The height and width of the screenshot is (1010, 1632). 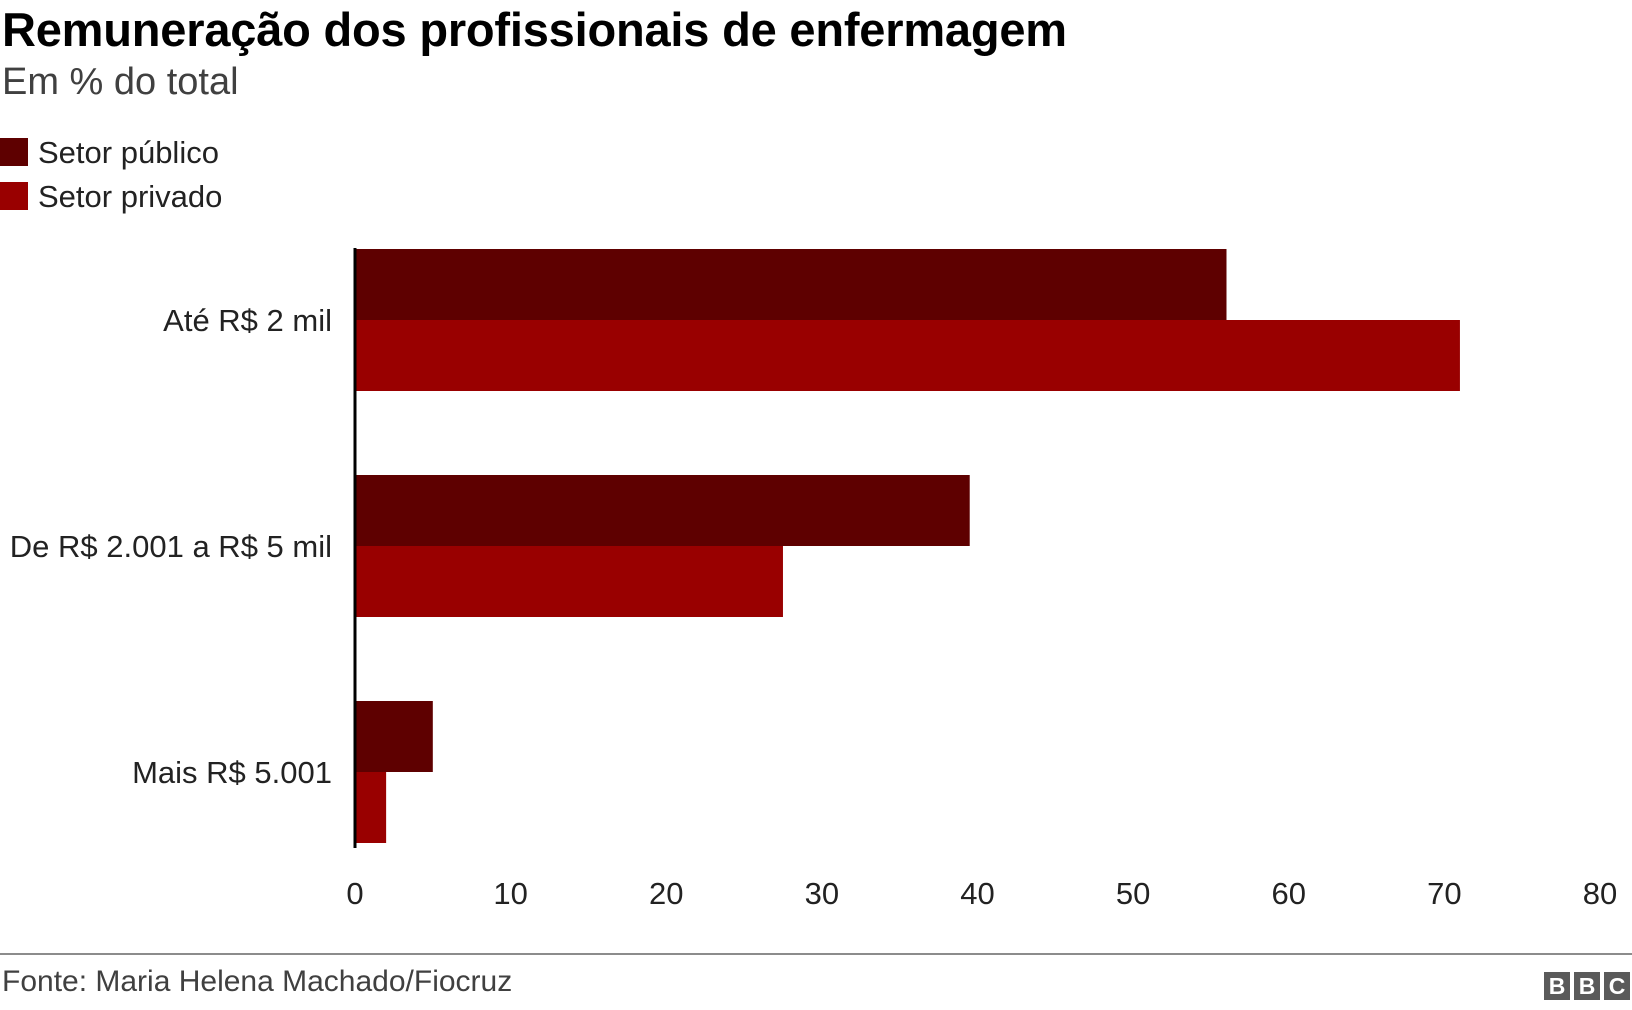 What do you see at coordinates (977, 893) in the screenshot?
I see `x-tick-label: 40` at bounding box center [977, 893].